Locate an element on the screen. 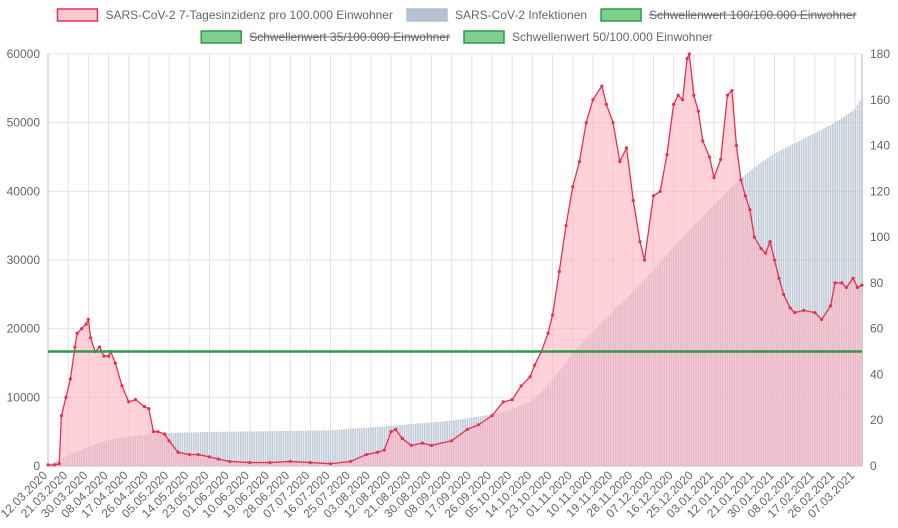 The image size is (898, 528). legend-item: SARS-CoV-2 Infektionen is located at coordinates (496, 15).